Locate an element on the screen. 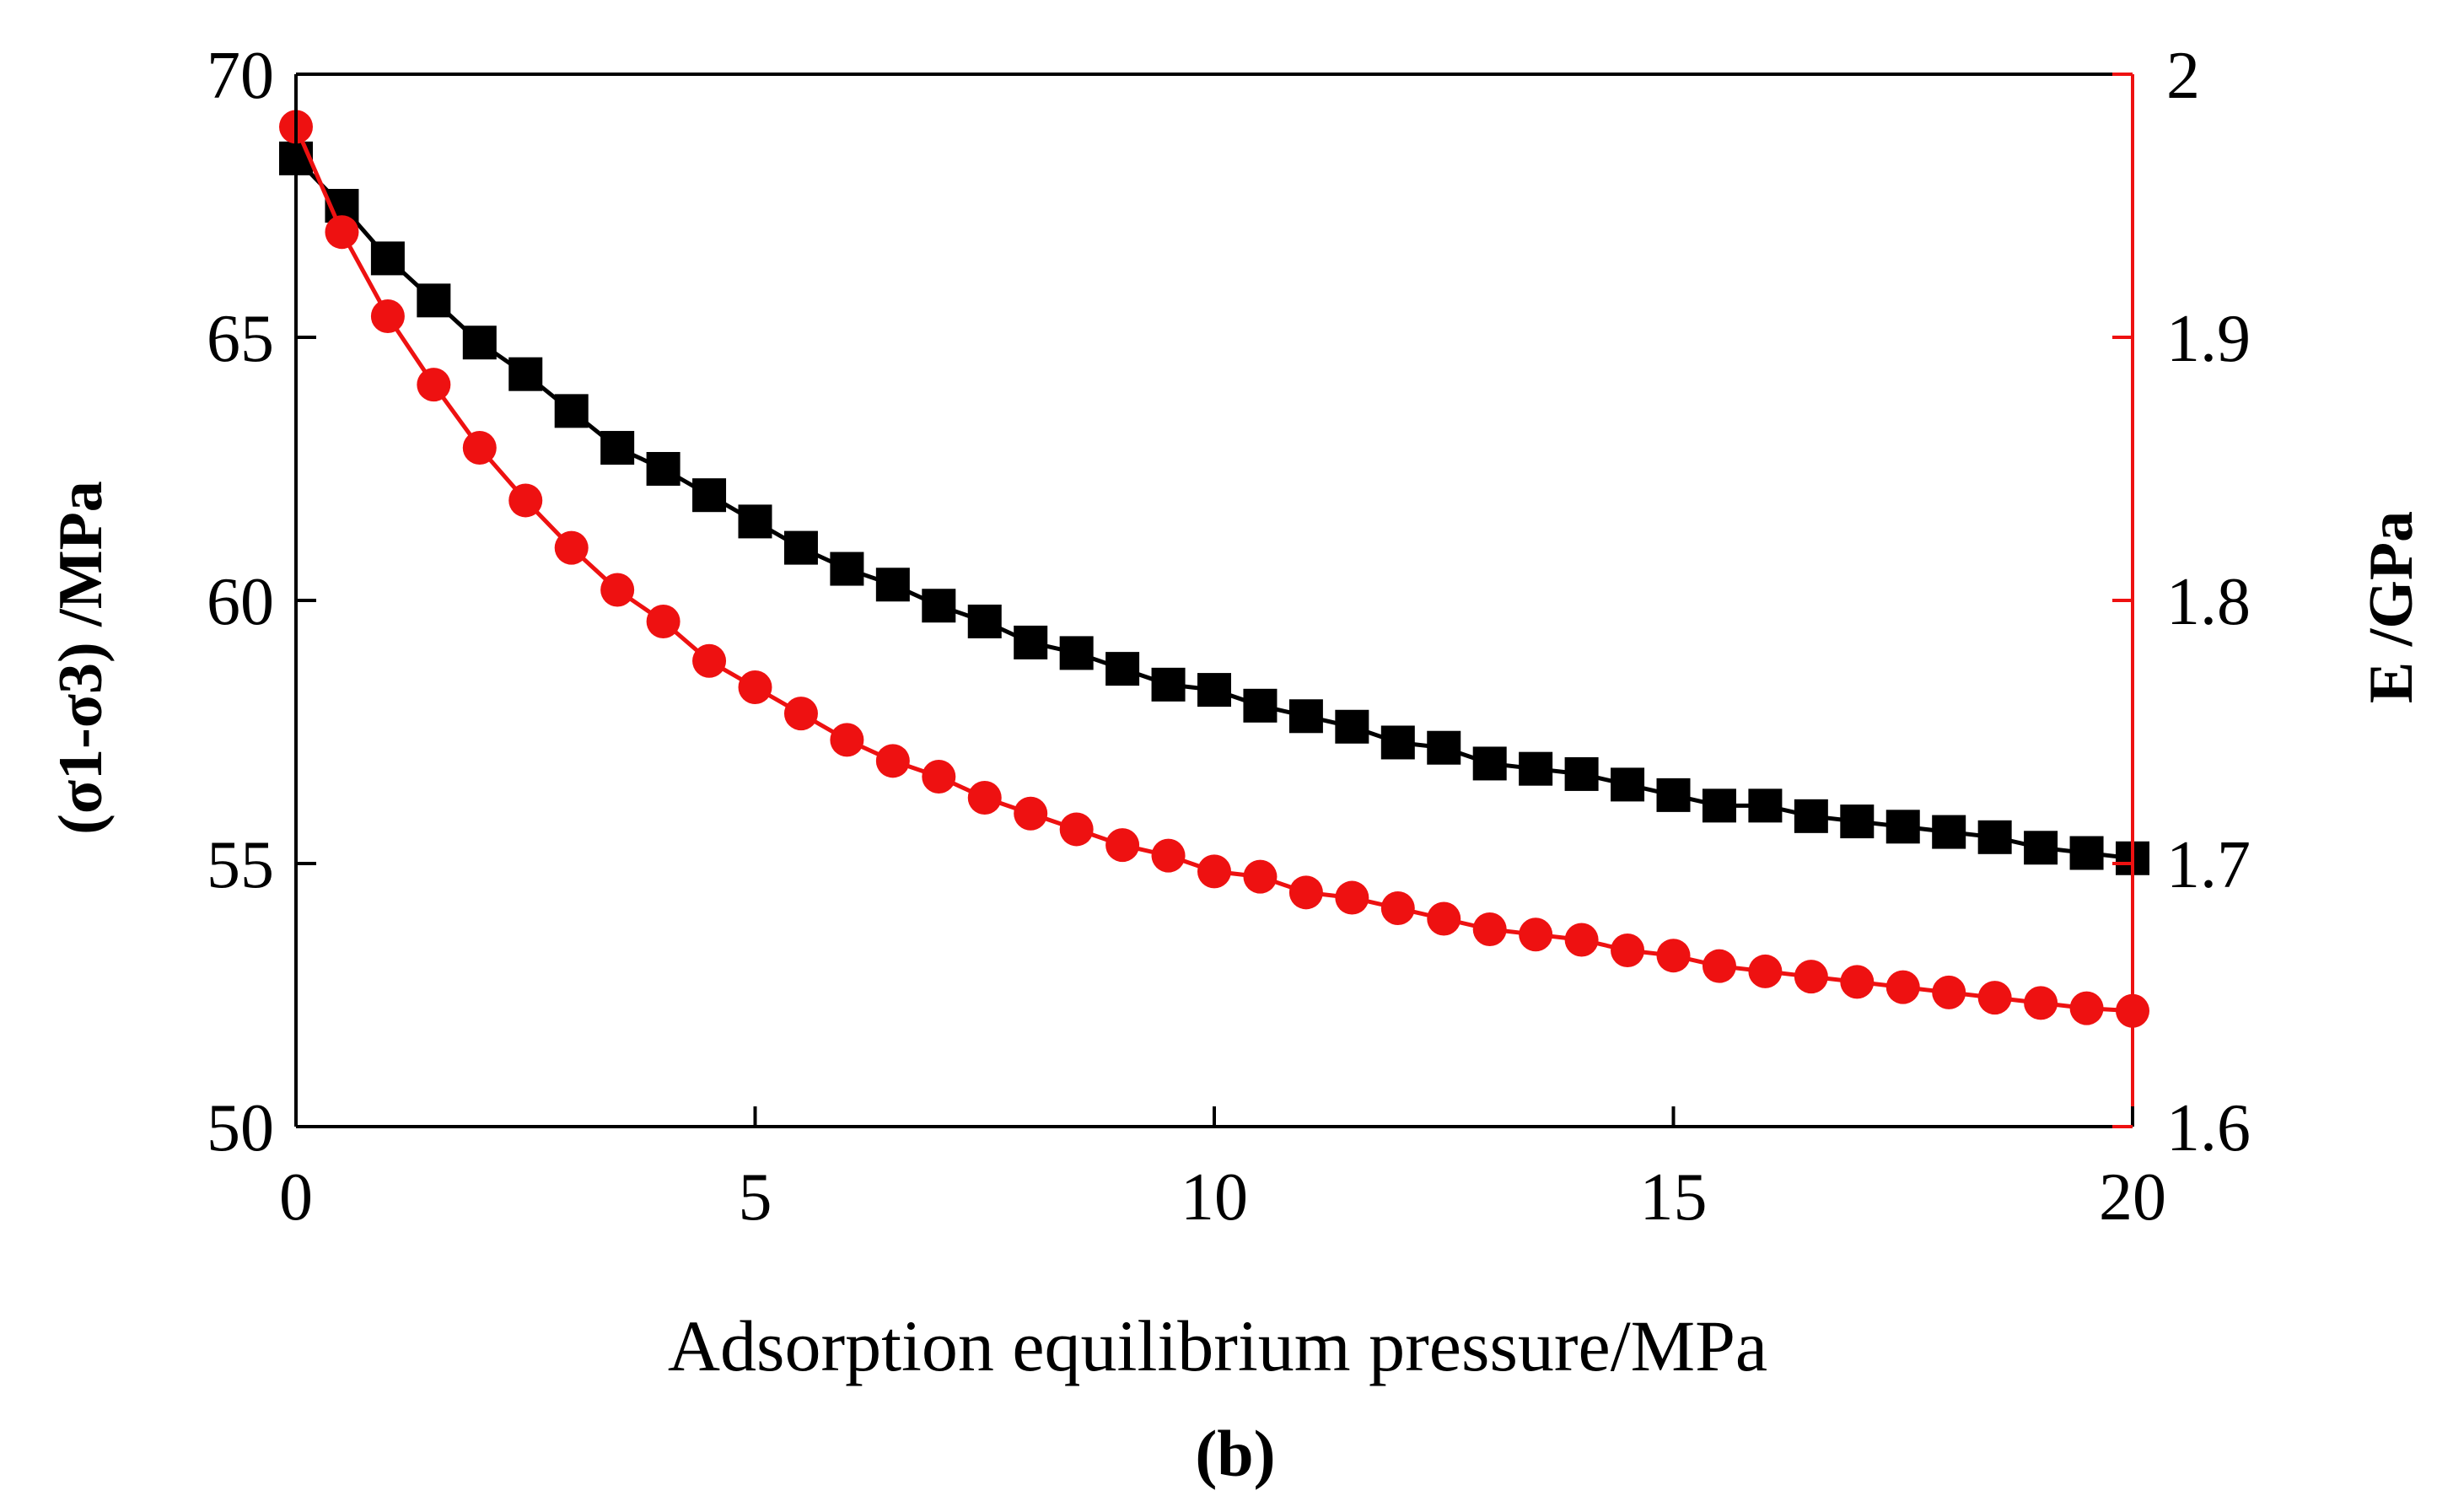 Image resolution: width=2453 pixels, height=1512 pixels. y-tick-label-left: 70 is located at coordinates (240, 76).